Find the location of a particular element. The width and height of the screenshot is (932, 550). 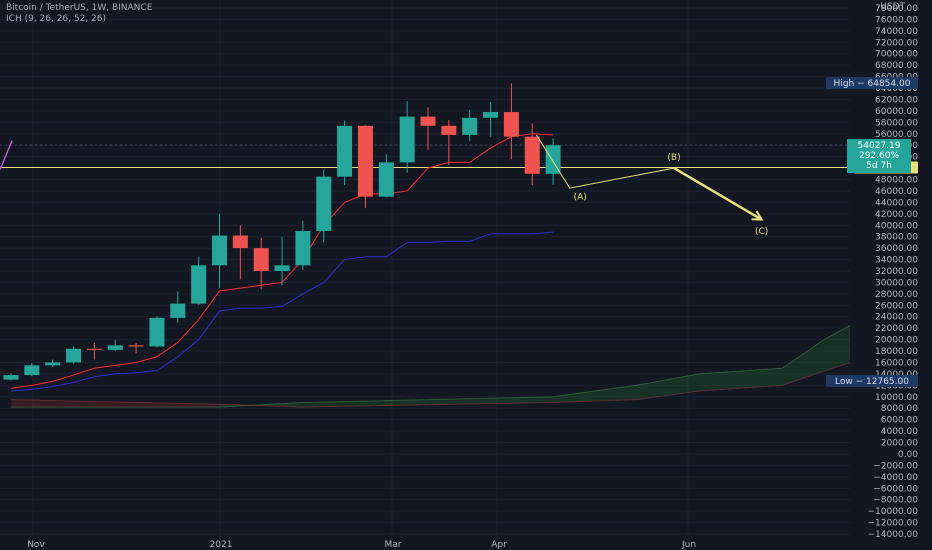

x-tick-label: Nov is located at coordinates (36, 545).